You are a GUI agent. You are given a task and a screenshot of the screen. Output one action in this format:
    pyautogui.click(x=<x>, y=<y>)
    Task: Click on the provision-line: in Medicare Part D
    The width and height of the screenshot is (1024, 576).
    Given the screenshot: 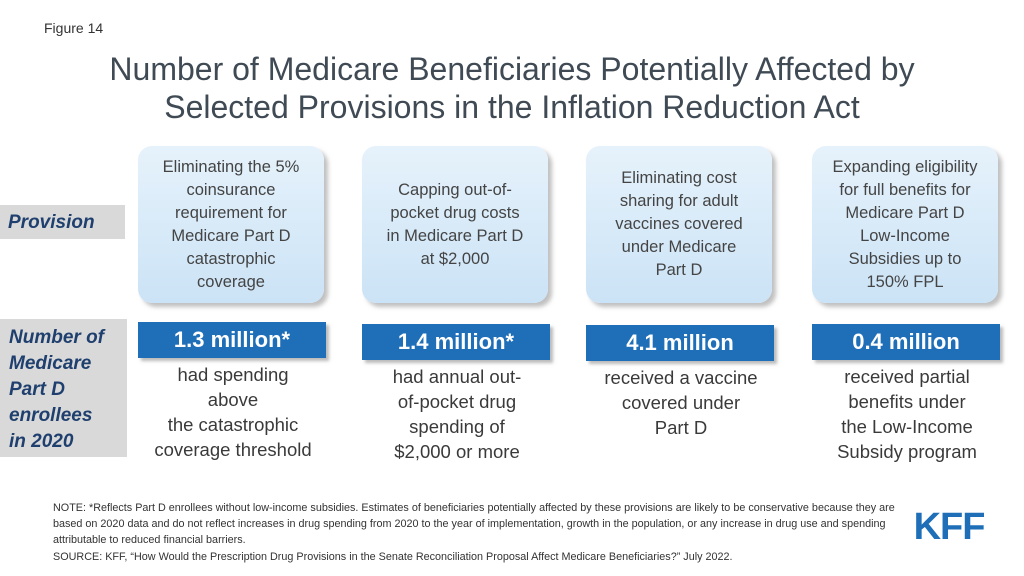 What is the action you would take?
    pyautogui.click(x=455, y=235)
    